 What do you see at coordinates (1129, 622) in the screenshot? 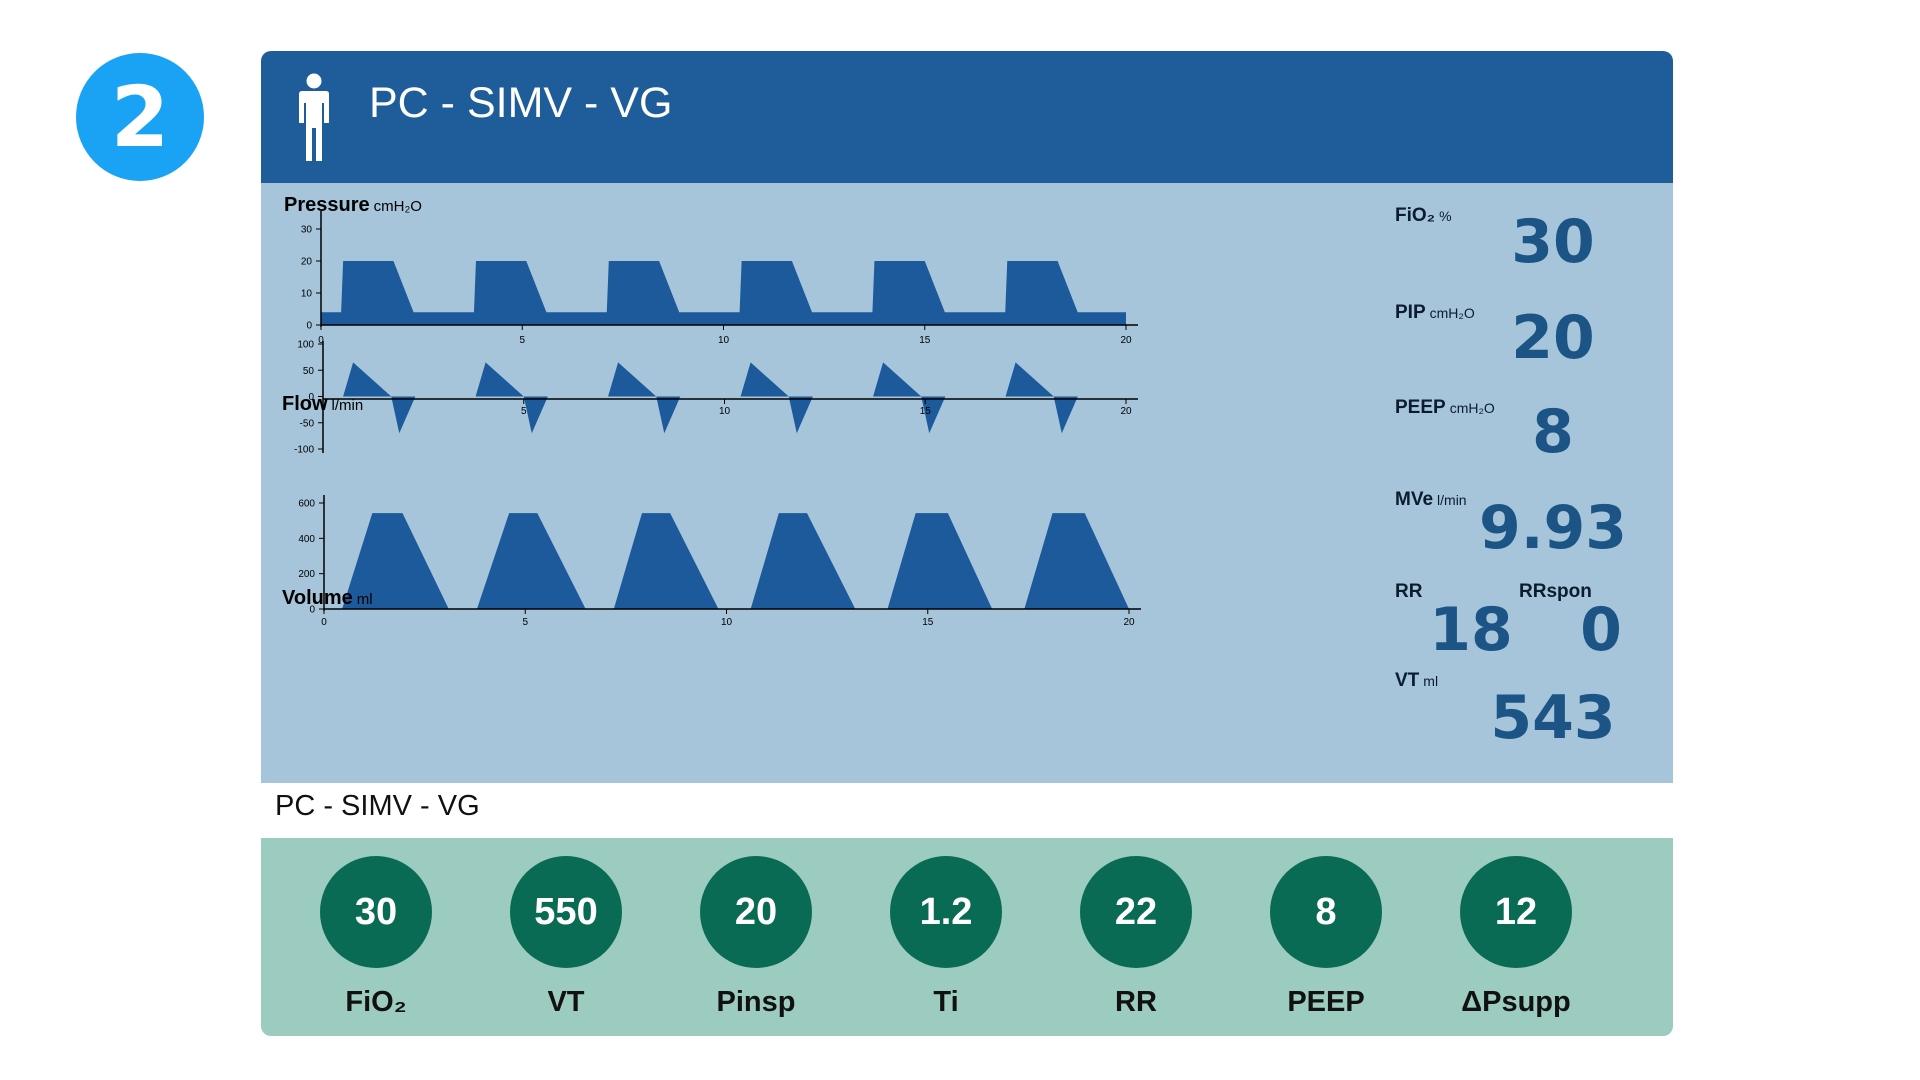
I see `volume-x-tick-label: 20` at bounding box center [1129, 622].